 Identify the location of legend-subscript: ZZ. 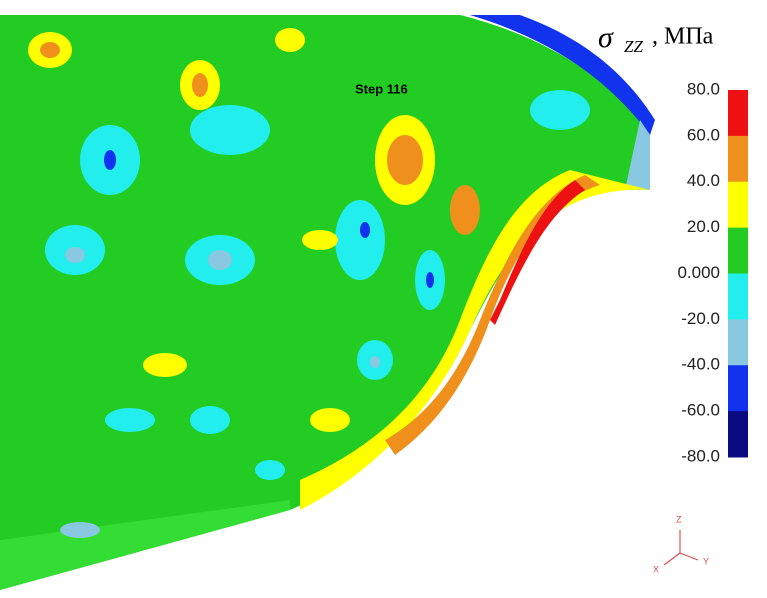
(633, 46).